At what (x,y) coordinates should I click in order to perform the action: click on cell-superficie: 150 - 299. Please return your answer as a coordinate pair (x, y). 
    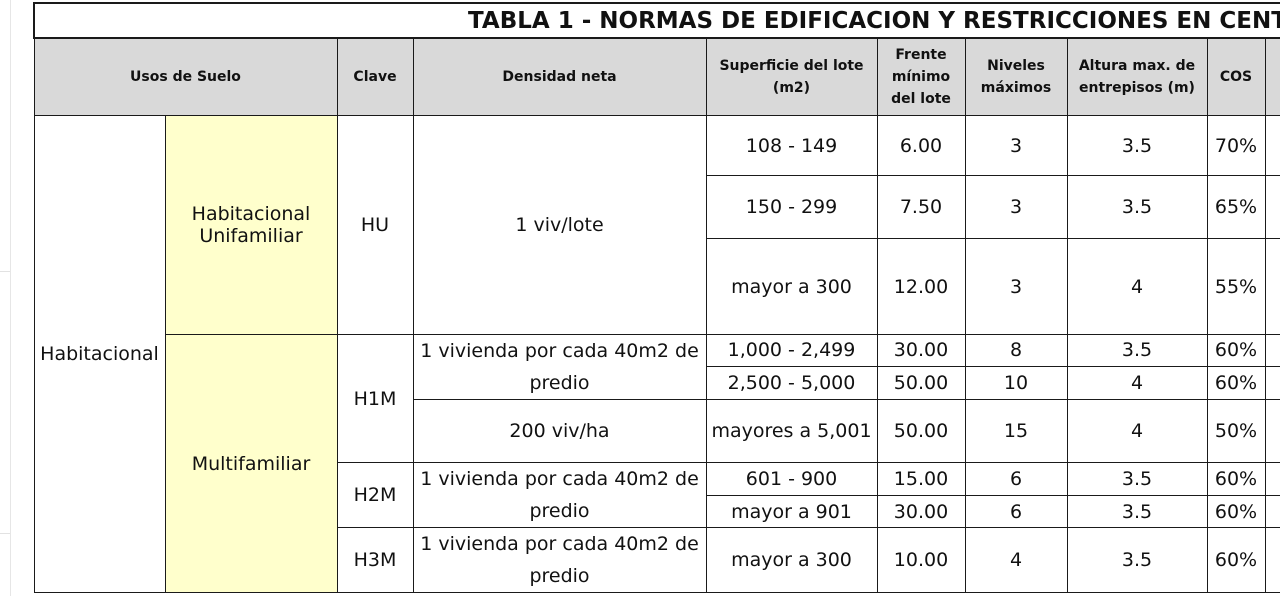
    Looking at the image, I should click on (791, 207).